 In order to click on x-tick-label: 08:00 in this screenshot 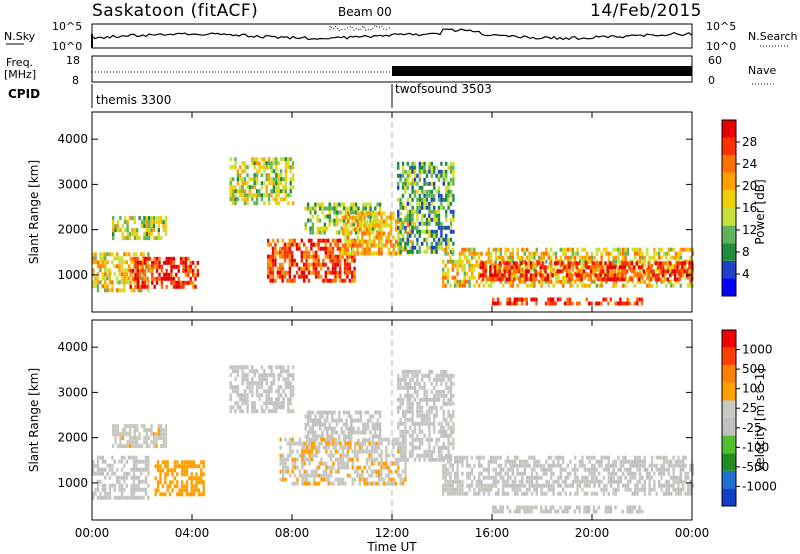, I will do `click(292, 533)`.